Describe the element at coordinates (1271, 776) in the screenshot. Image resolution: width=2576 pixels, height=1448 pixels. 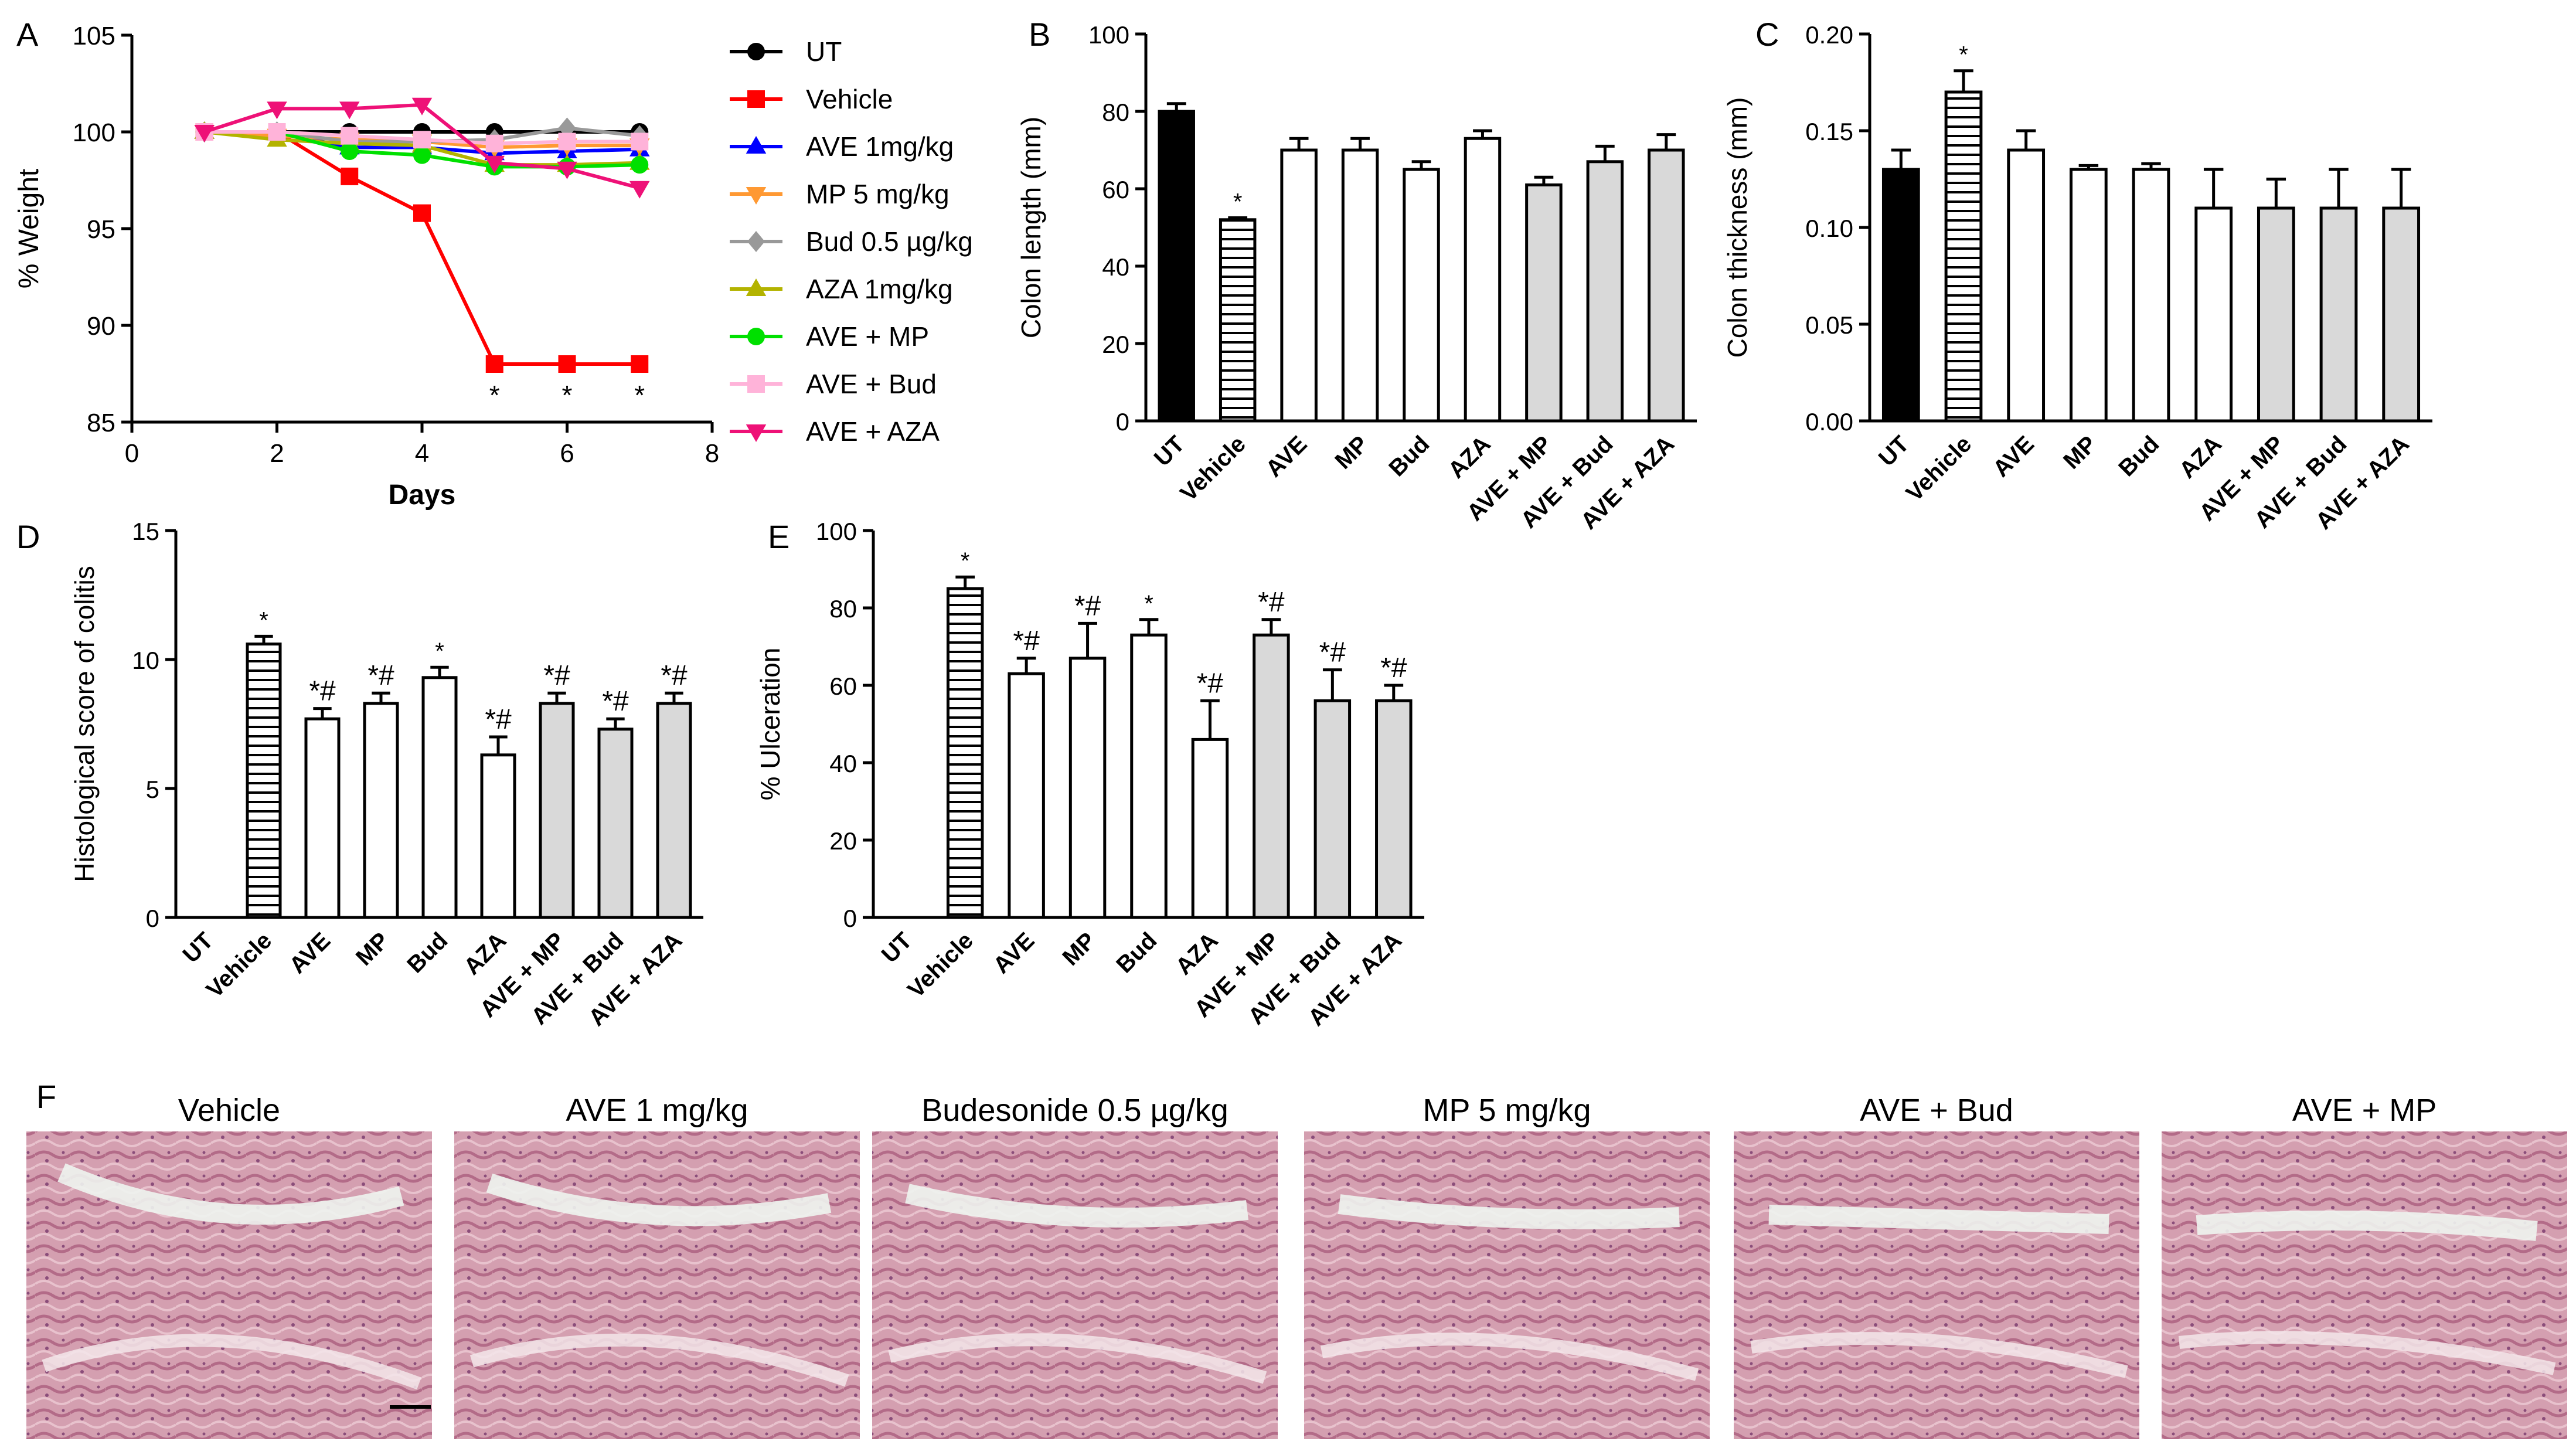
I see `panel-e-bar-ave-mp` at that location.